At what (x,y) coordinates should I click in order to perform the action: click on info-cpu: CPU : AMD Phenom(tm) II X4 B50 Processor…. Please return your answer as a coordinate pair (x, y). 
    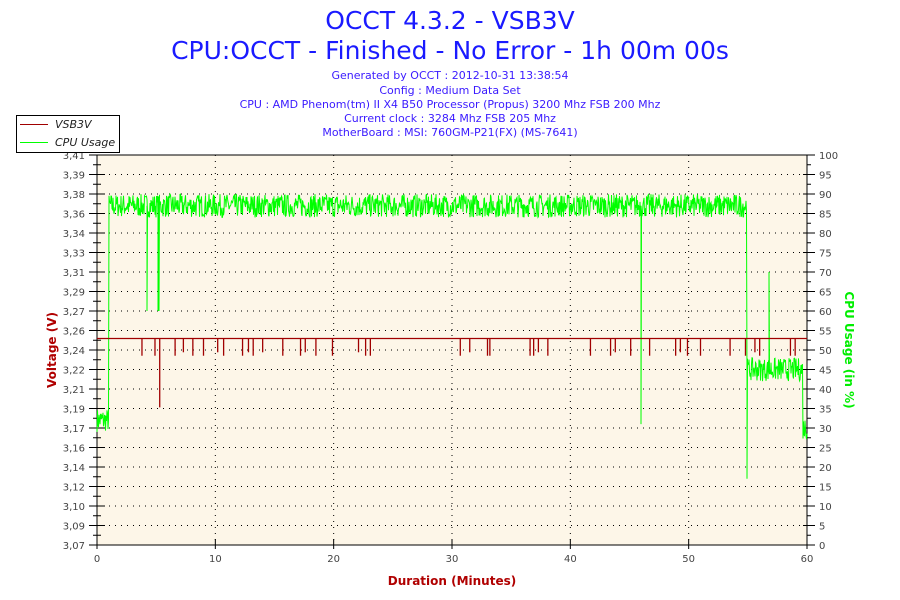
    Looking at the image, I should click on (450, 104).